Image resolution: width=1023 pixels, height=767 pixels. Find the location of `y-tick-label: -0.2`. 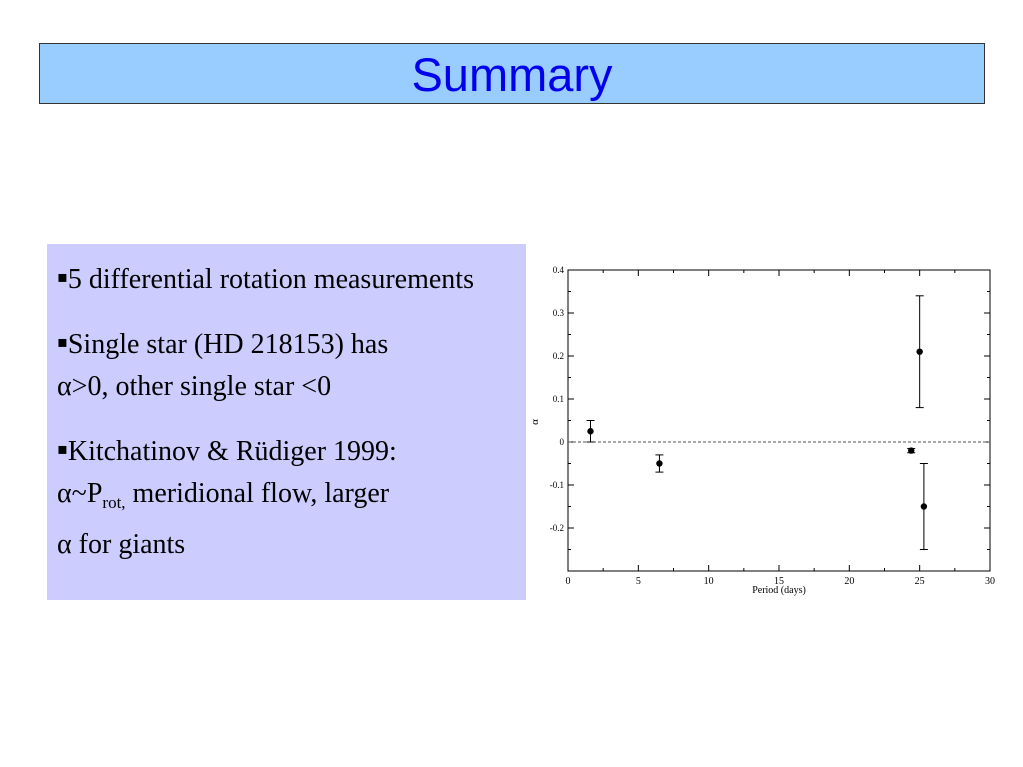

y-tick-label: -0.2 is located at coordinates (557, 528).